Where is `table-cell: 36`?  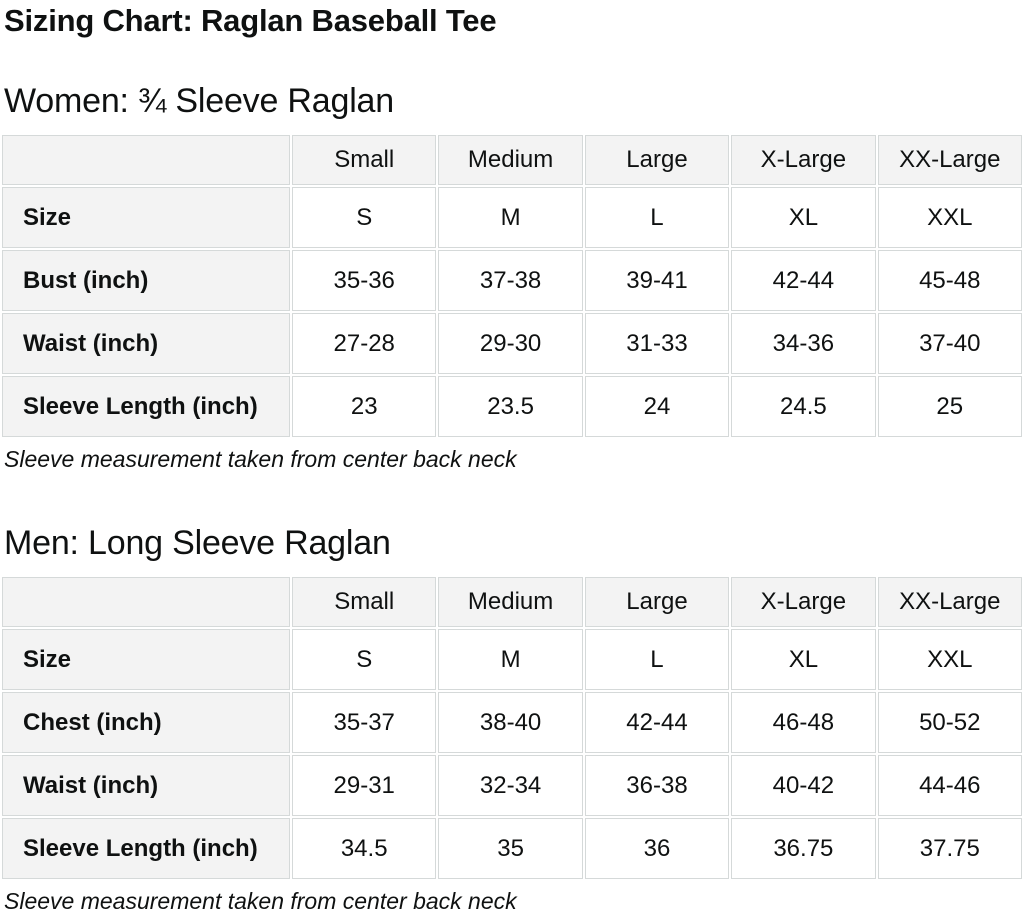
table-cell: 36 is located at coordinates (657, 848).